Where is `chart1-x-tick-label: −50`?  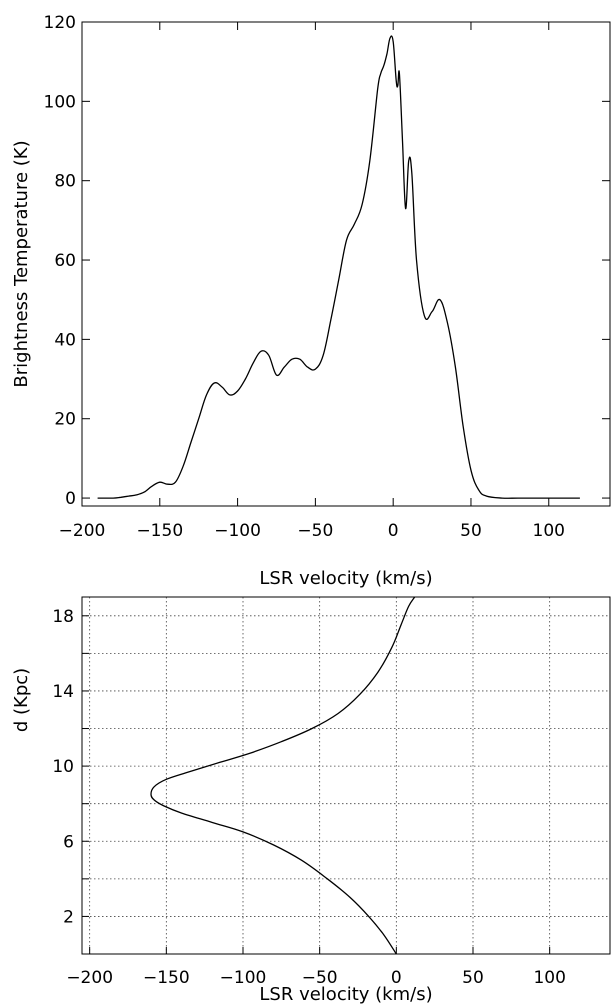
chart1-x-tick-label: −50 is located at coordinates (315, 531).